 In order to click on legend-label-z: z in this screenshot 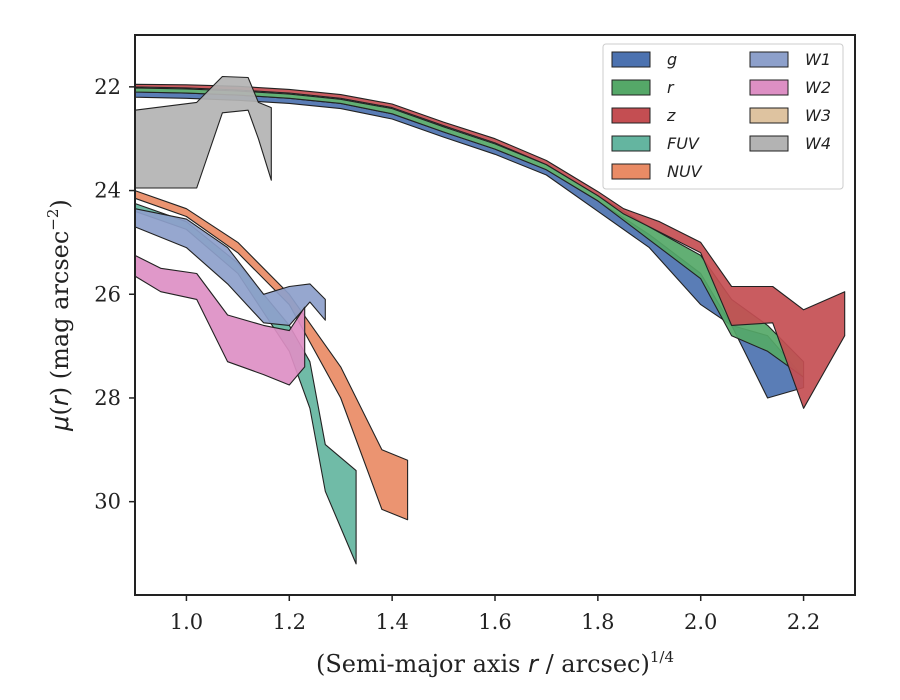, I will do `click(671, 115)`.